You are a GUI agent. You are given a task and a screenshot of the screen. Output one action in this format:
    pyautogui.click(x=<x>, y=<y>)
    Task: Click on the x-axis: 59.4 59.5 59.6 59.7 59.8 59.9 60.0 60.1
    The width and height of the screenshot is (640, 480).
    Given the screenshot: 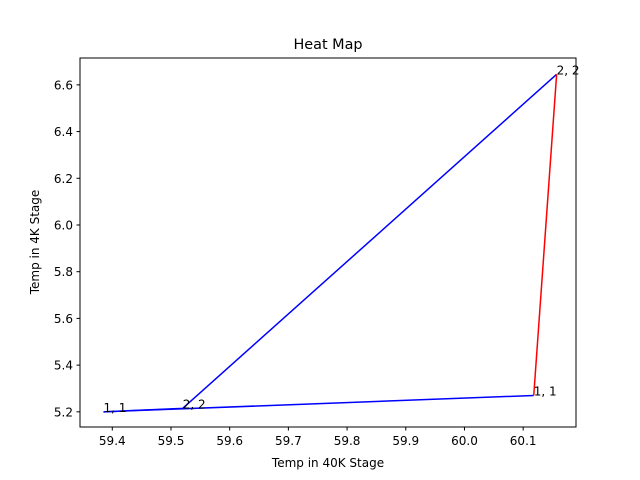 What is the action you would take?
    pyautogui.click(x=318, y=437)
    